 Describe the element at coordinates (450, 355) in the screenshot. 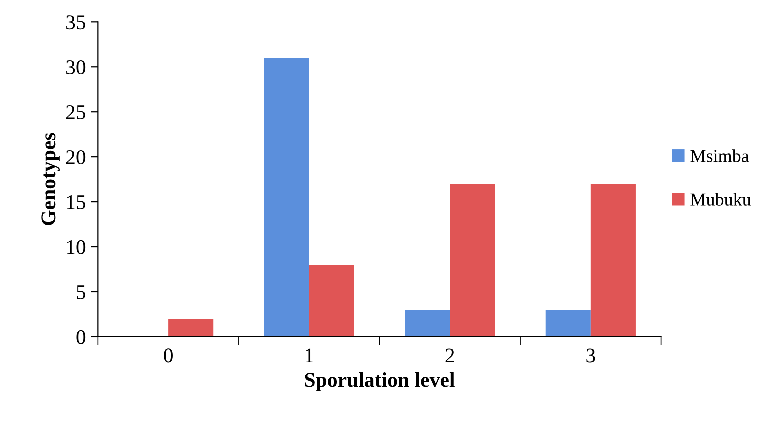

I see `x-tick-label: 2` at that location.